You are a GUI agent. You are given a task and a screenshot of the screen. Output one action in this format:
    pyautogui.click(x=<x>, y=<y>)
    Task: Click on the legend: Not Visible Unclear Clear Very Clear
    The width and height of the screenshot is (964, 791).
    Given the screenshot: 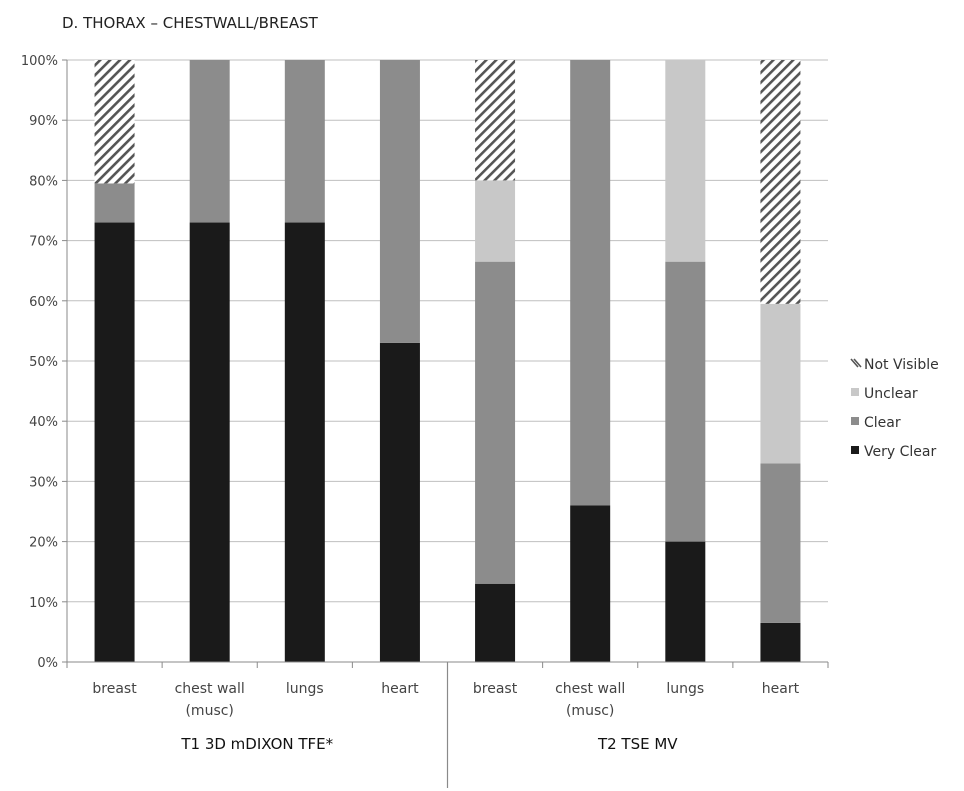 What is the action you would take?
    pyautogui.click(x=894, y=408)
    